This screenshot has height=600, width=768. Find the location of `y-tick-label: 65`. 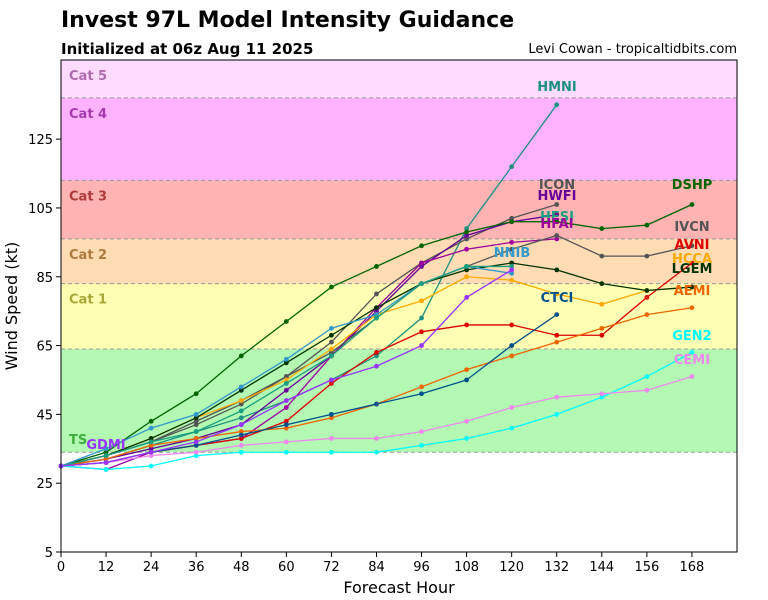

y-tick-label: 65 is located at coordinates (44, 347).